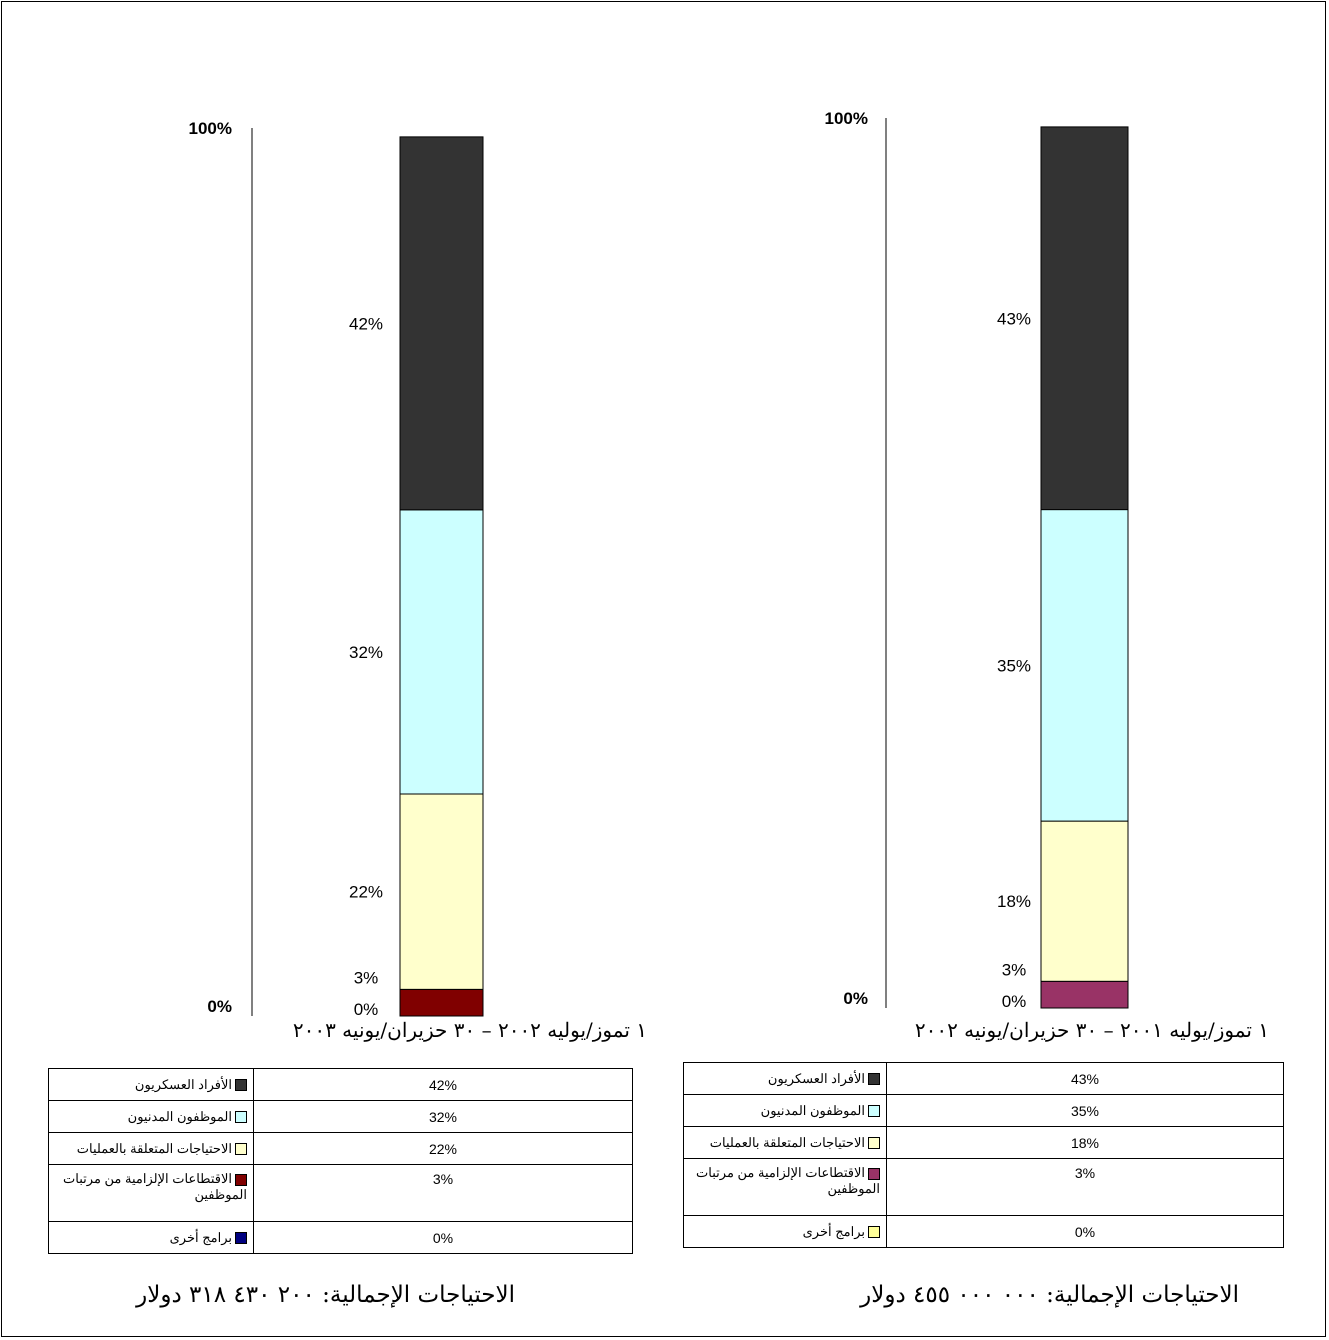 The width and height of the screenshot is (1329, 1340). I want to click on total-requirements-left: الاحتياجات الإجمالية: ٢٠٠ ٤٣٠ ٣١٨ دولار, so click(325, 1295).